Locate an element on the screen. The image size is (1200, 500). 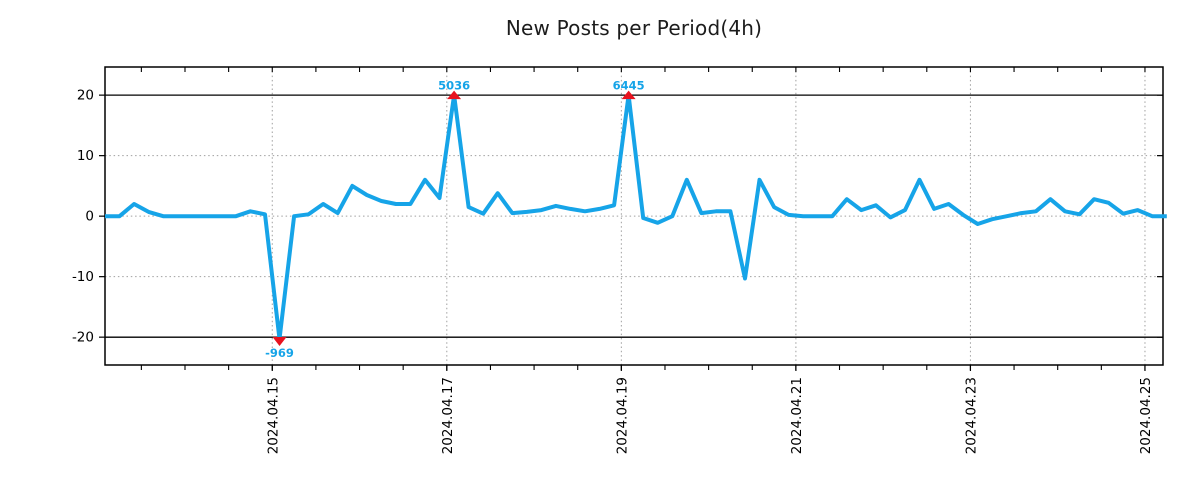
y-tick-label: 10 is located at coordinates (85, 156).